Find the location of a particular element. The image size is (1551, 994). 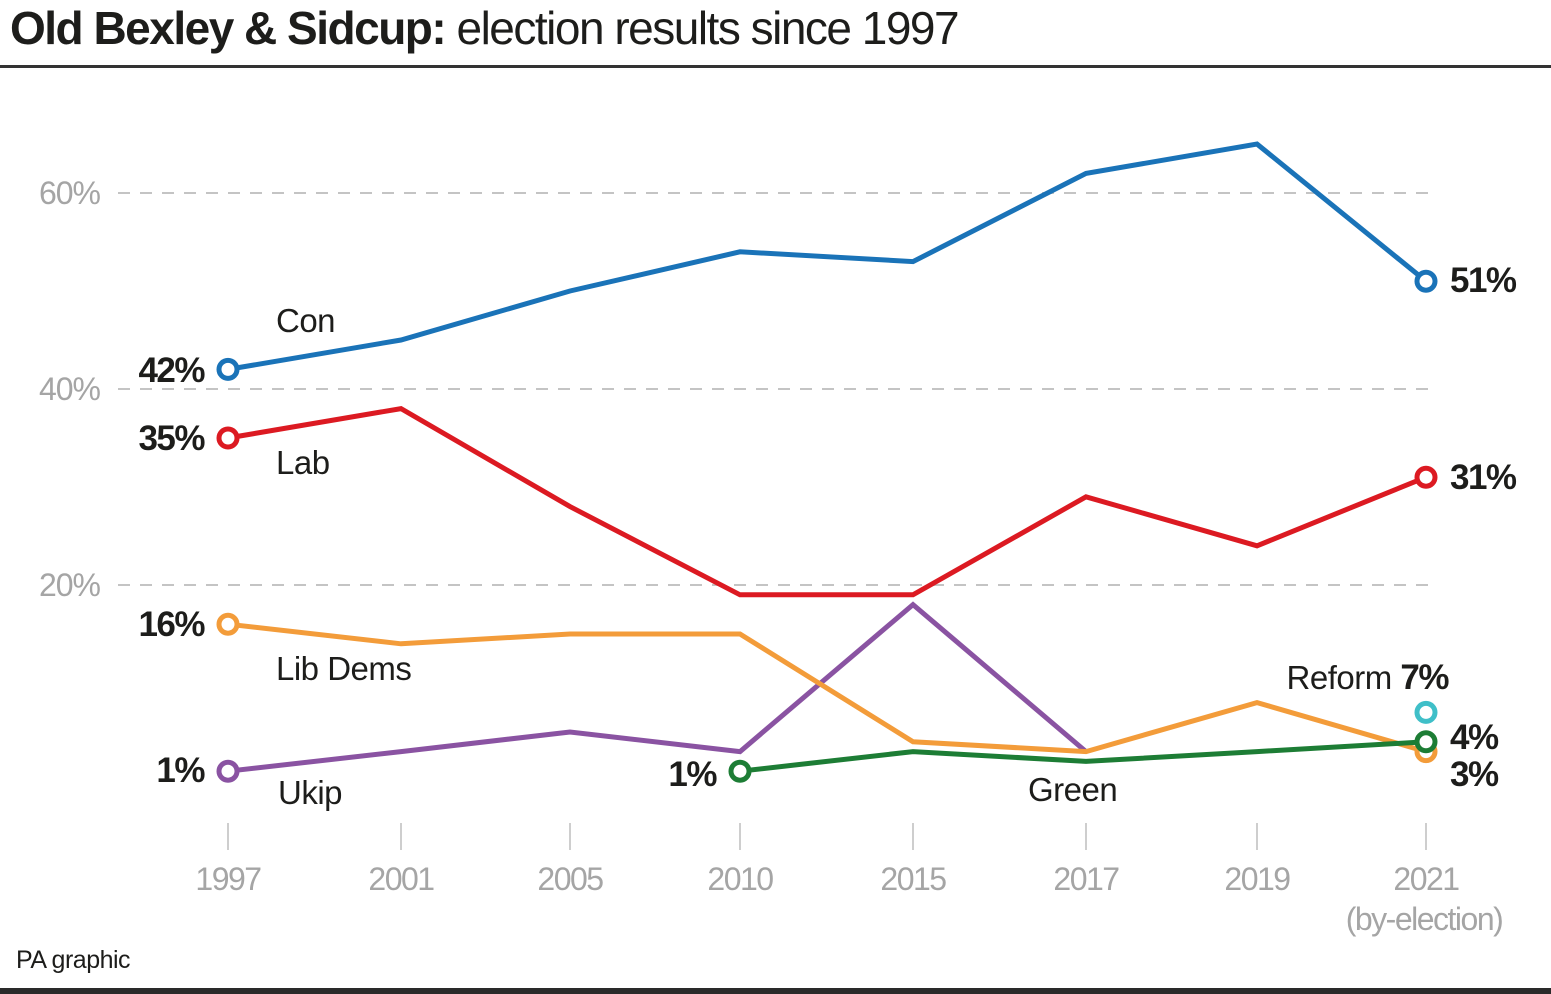

series-line-green is located at coordinates (1083, 756).